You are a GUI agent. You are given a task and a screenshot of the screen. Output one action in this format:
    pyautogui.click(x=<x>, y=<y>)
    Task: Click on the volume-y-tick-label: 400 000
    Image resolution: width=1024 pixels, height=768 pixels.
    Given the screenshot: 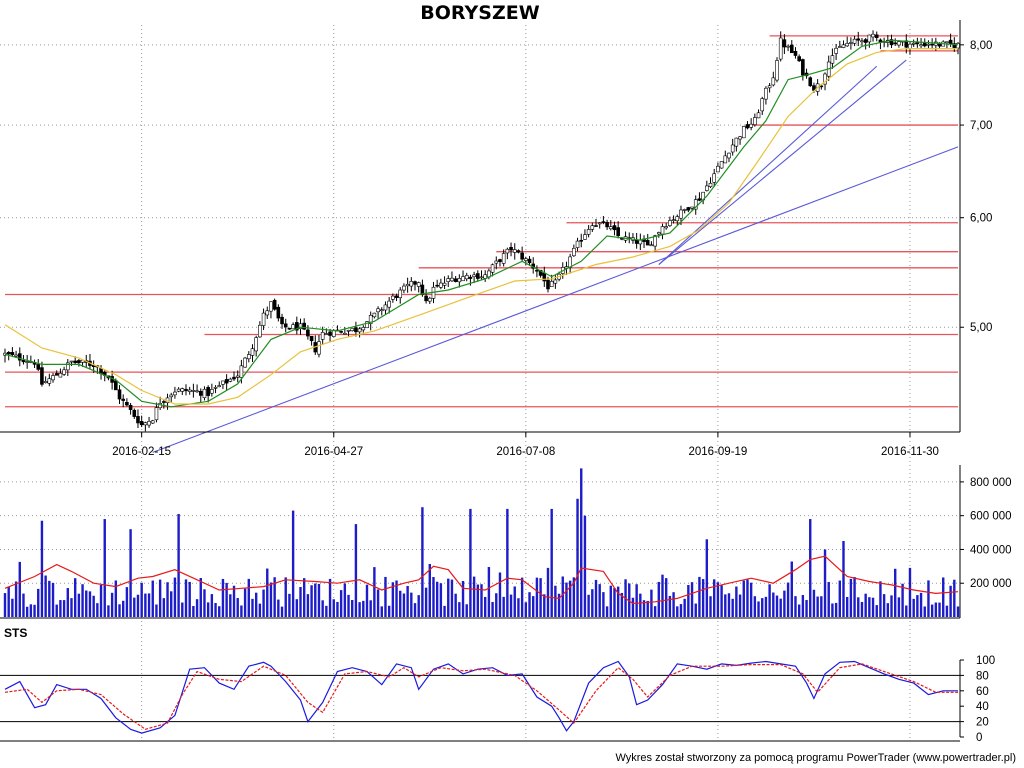 What is the action you would take?
    pyautogui.click(x=991, y=550)
    